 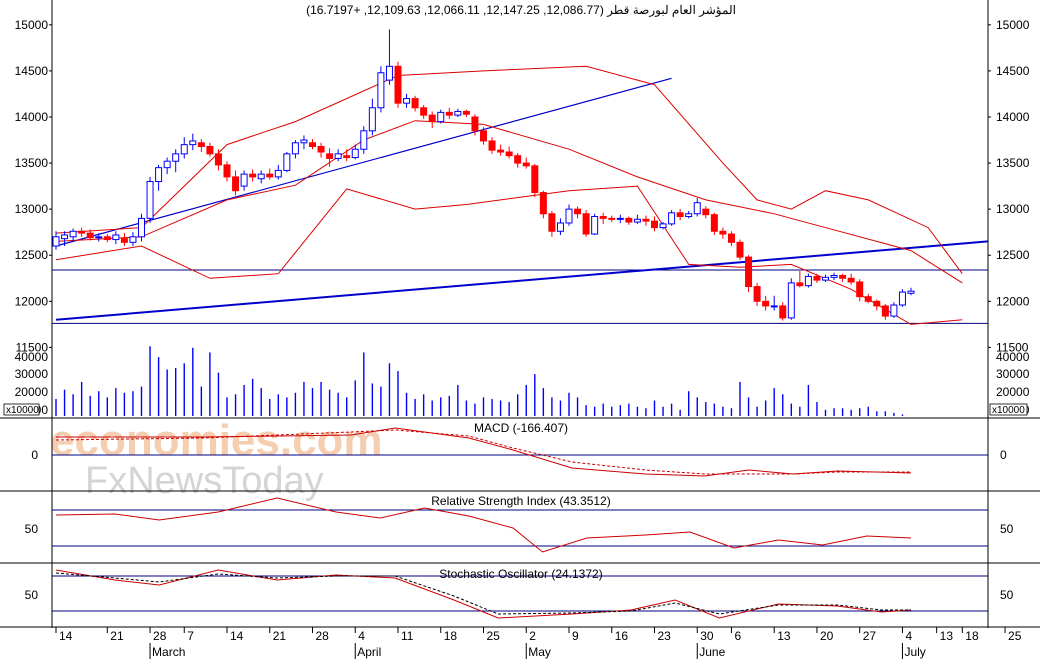 What do you see at coordinates (32, 347) in the screenshot?
I see `price-tick-left-0: 11500` at bounding box center [32, 347].